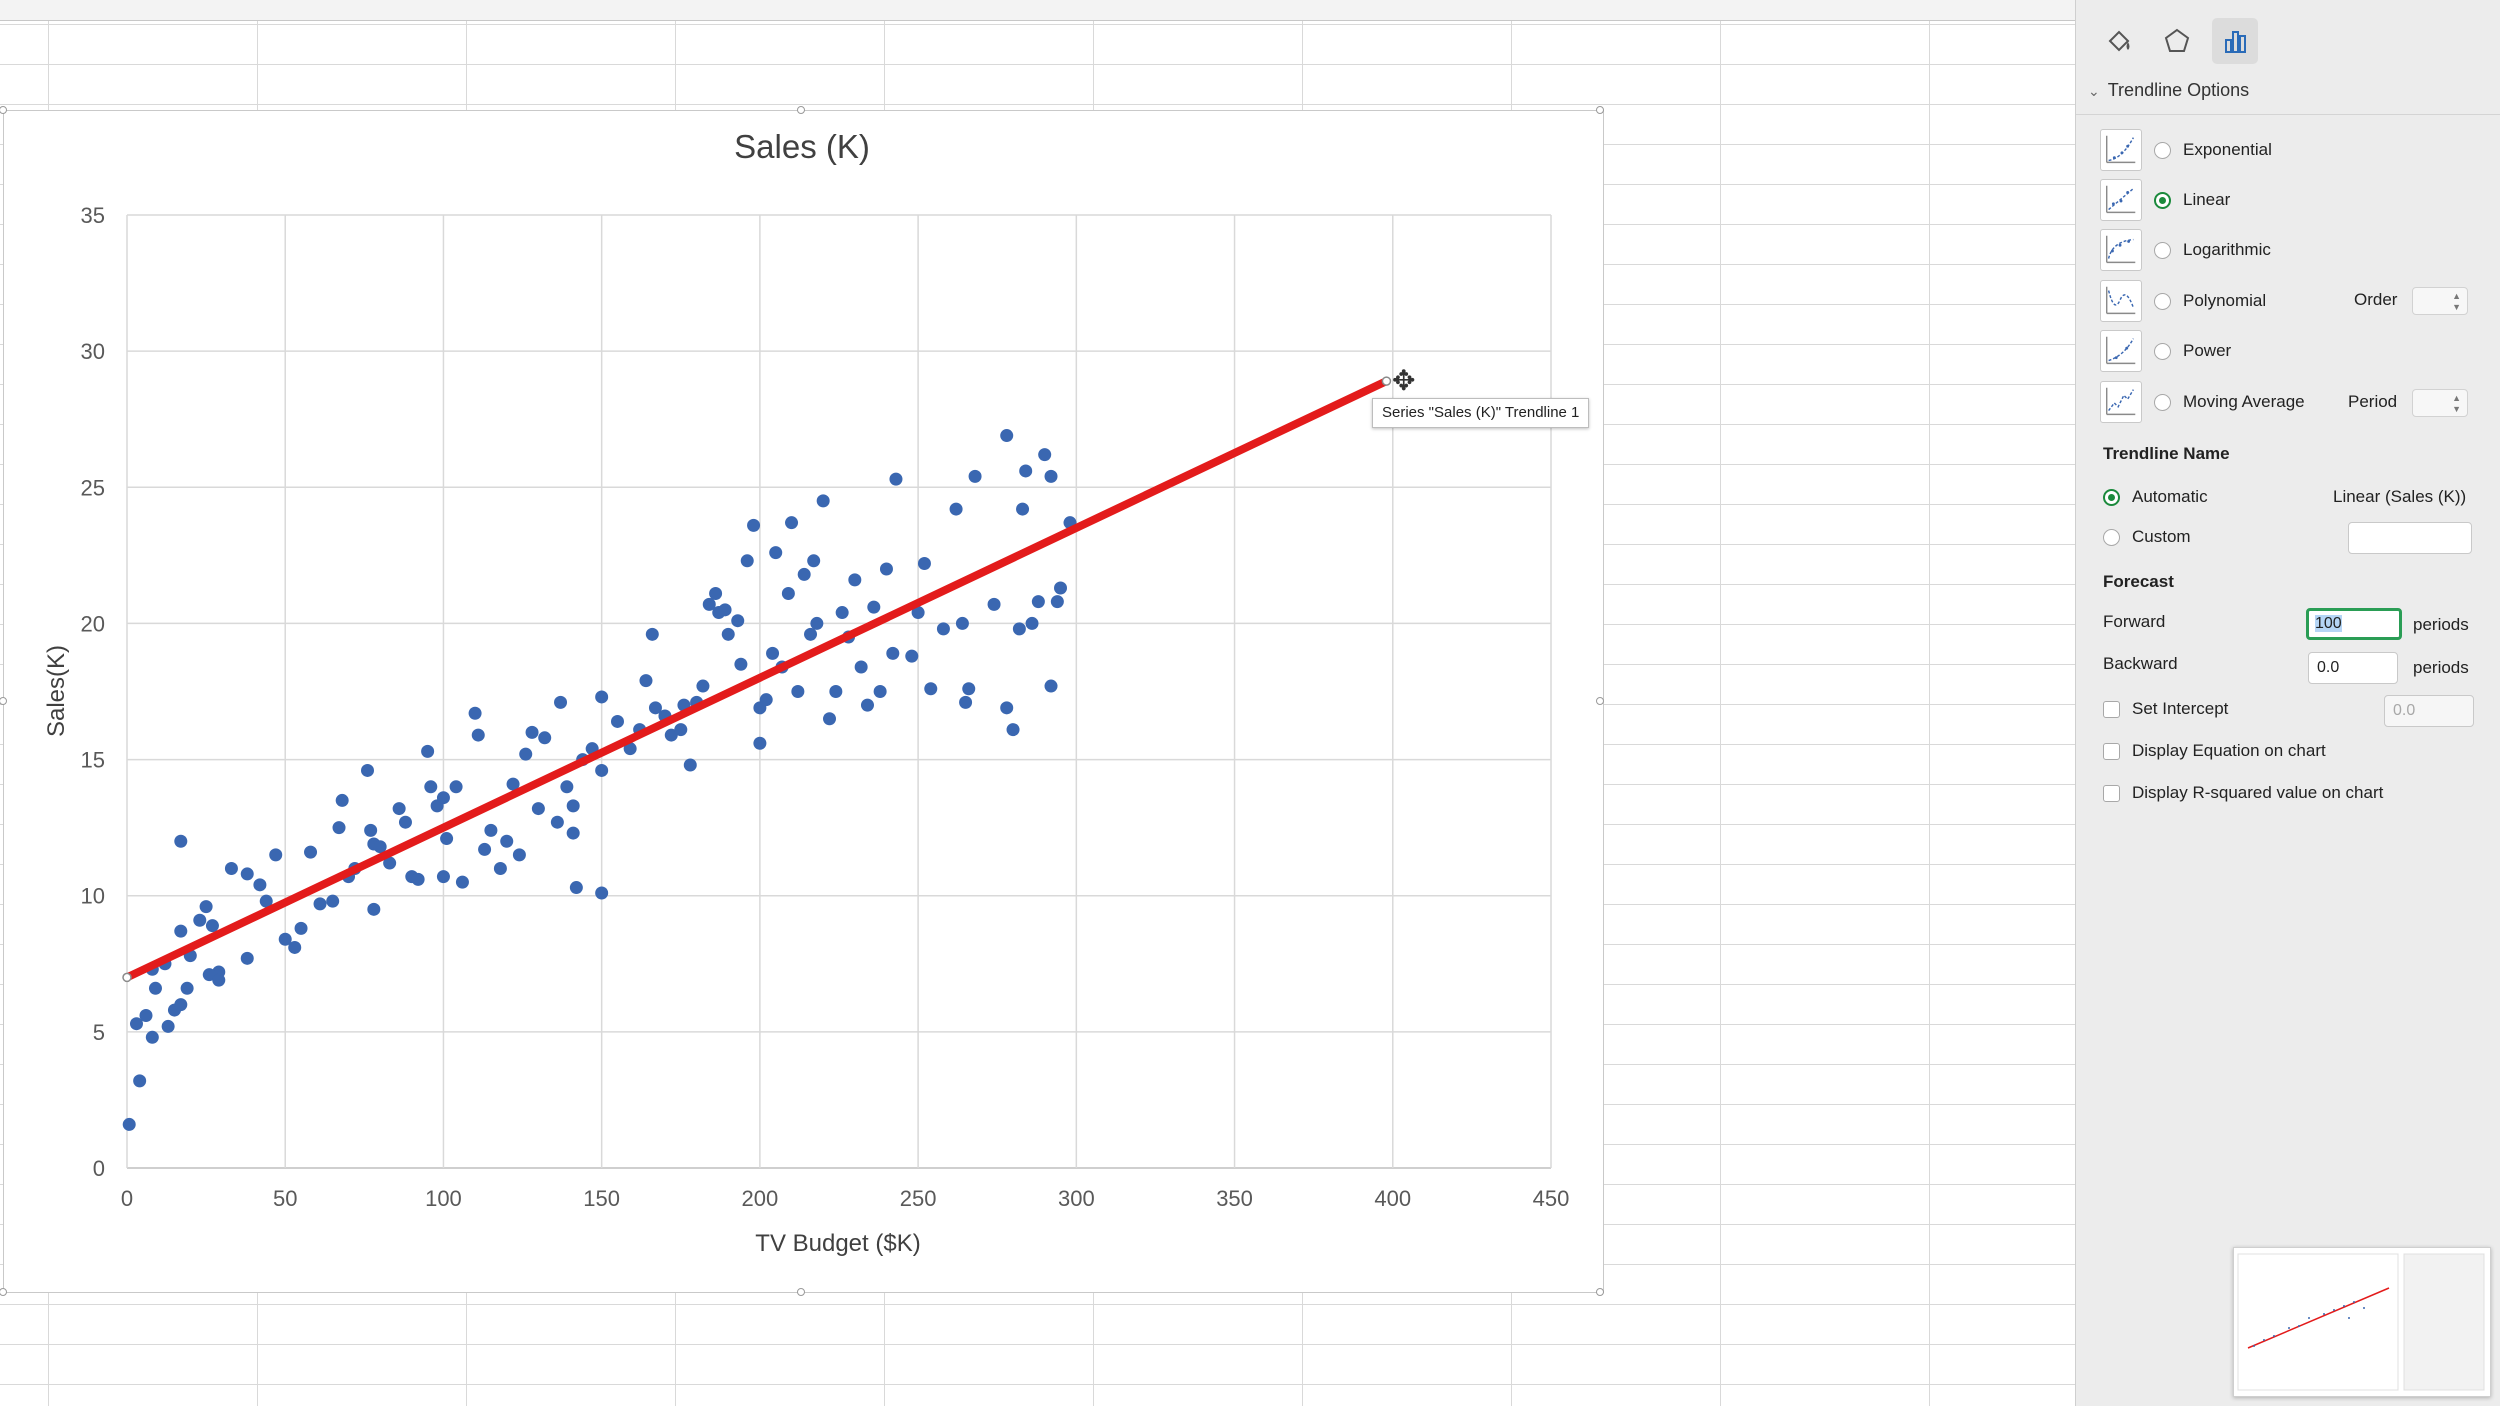 The image size is (2500, 1406). What do you see at coordinates (2362, 1322) in the screenshot?
I see `preview-thumbnail` at bounding box center [2362, 1322].